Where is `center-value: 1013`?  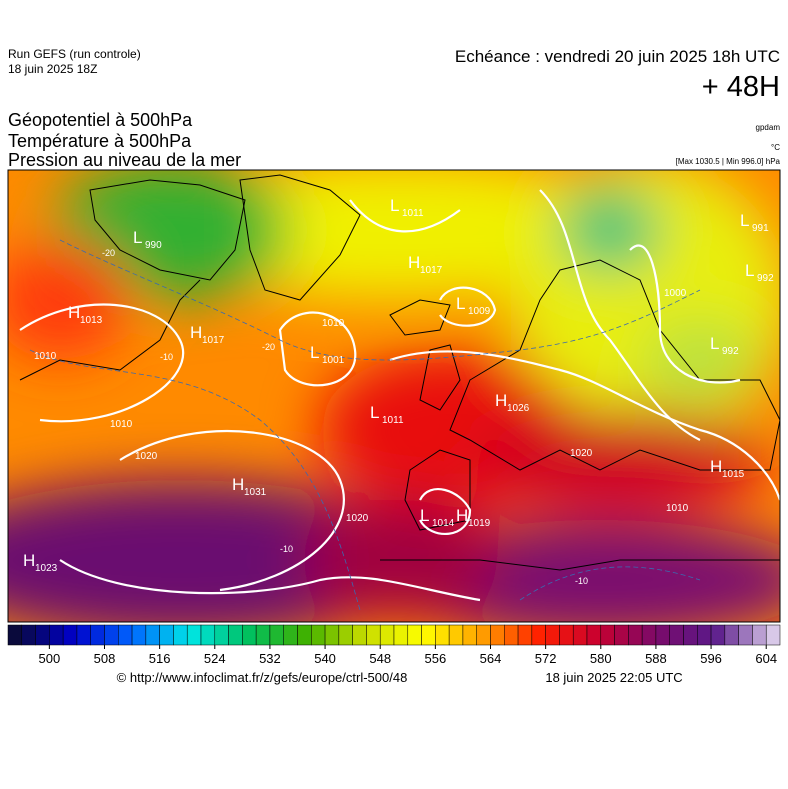
center-value: 1013 is located at coordinates (91, 320).